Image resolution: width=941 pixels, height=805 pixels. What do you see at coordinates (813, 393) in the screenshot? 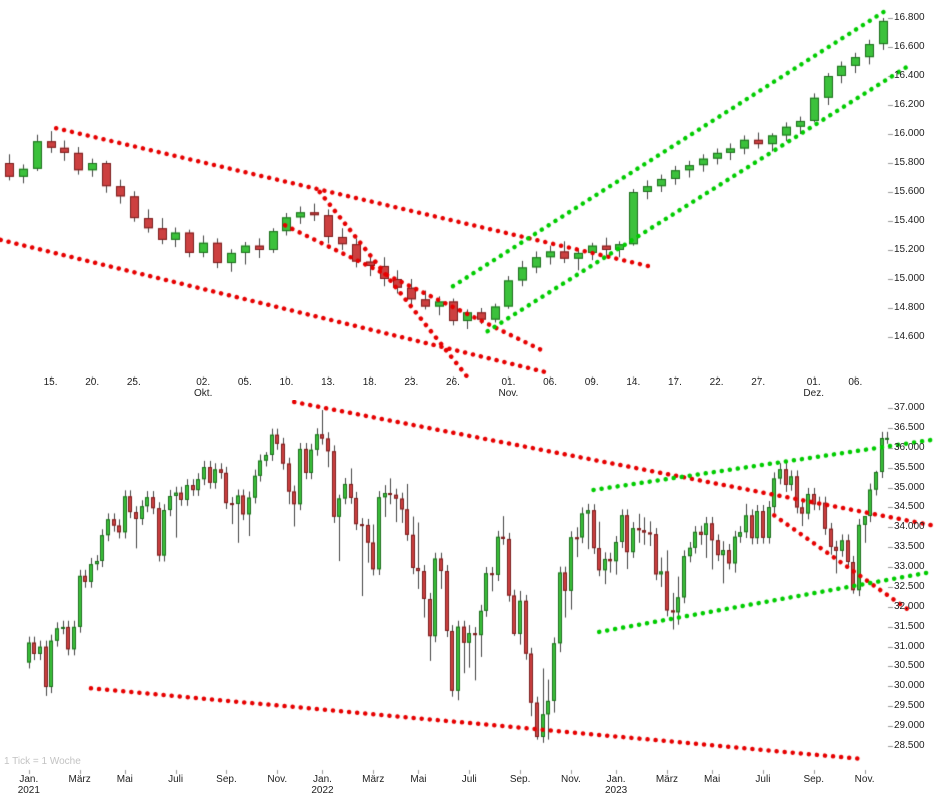
I see `x-axis-period-label: Dez.` at bounding box center [813, 393].